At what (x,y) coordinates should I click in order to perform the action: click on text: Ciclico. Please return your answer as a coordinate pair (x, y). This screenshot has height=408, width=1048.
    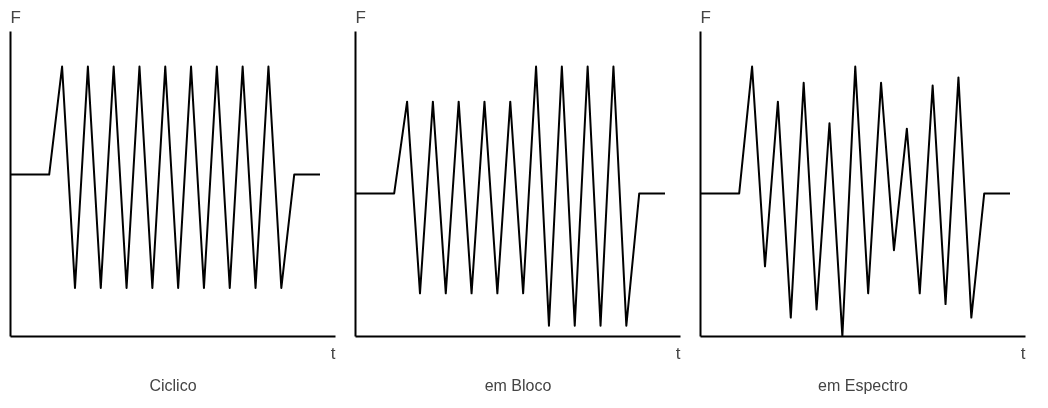
    Looking at the image, I should click on (173, 385).